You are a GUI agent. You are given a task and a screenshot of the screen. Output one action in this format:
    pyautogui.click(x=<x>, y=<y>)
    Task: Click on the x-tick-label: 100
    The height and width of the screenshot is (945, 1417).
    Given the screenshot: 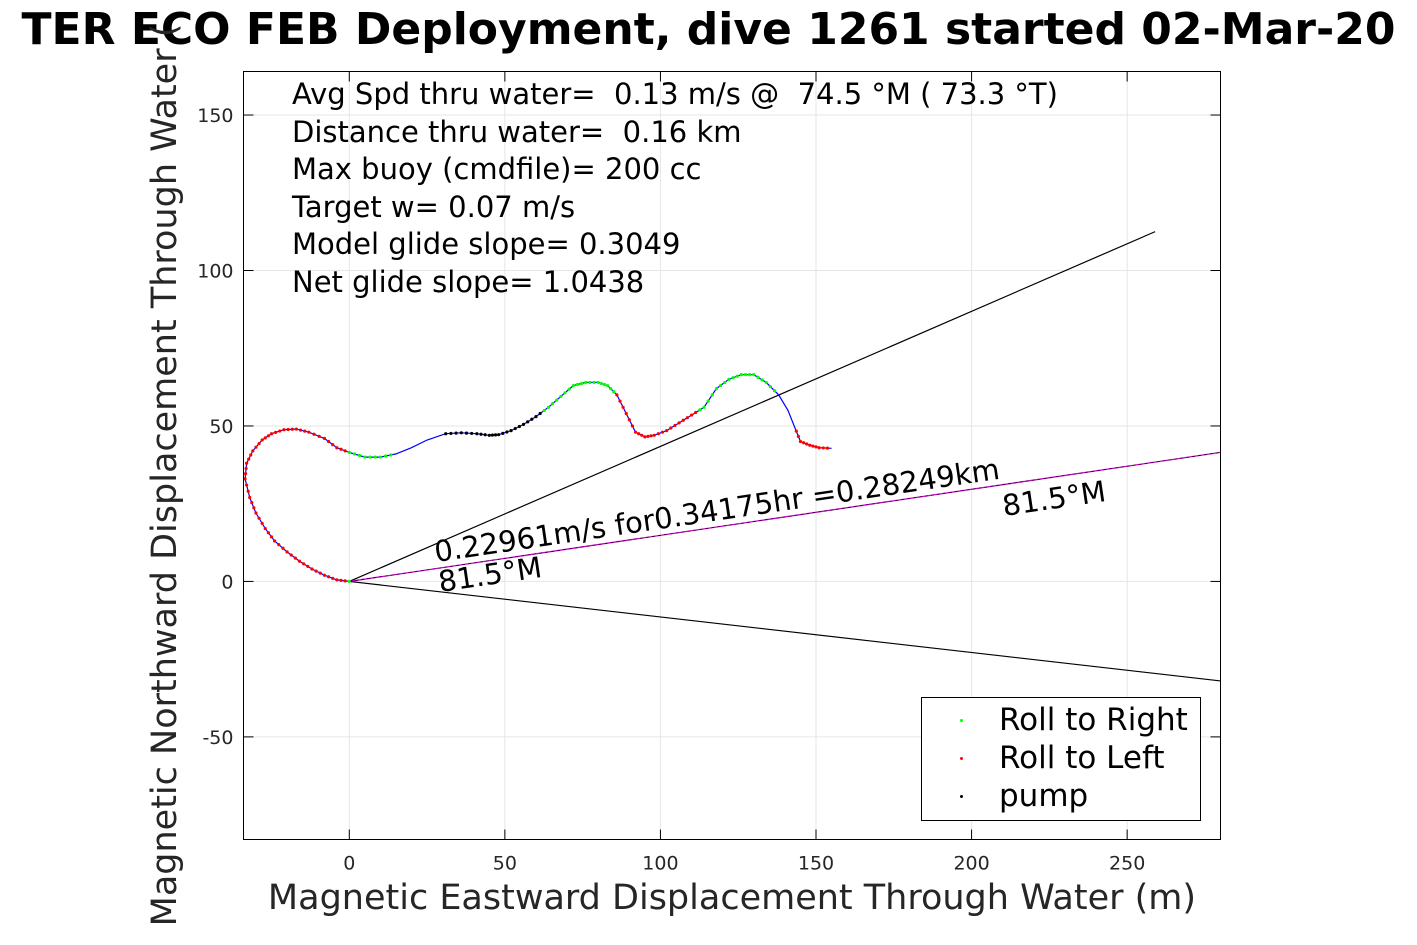 What is the action you would take?
    pyautogui.click(x=660, y=864)
    